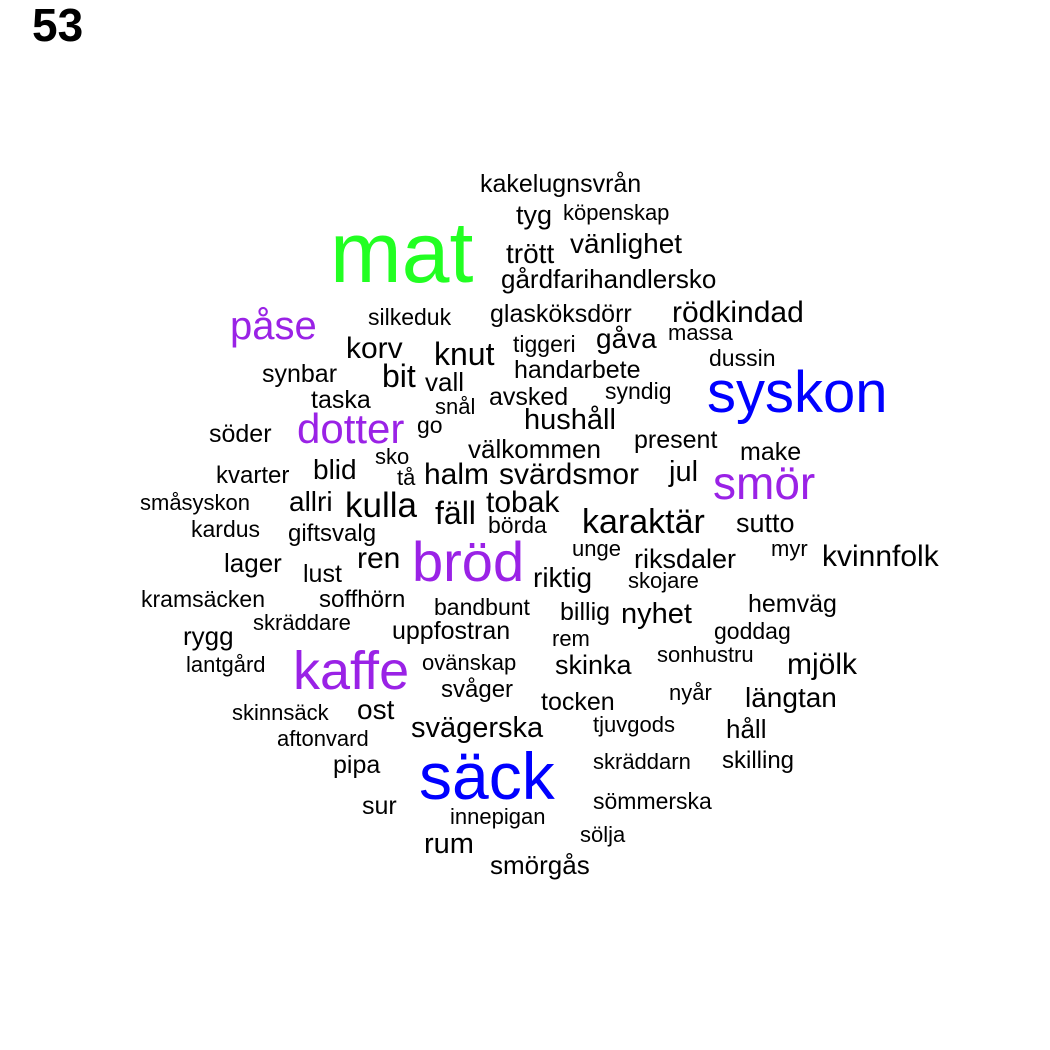 This screenshot has width=1050, height=1050. I want to click on word-vanlighet: vänlighet, so click(626, 243).